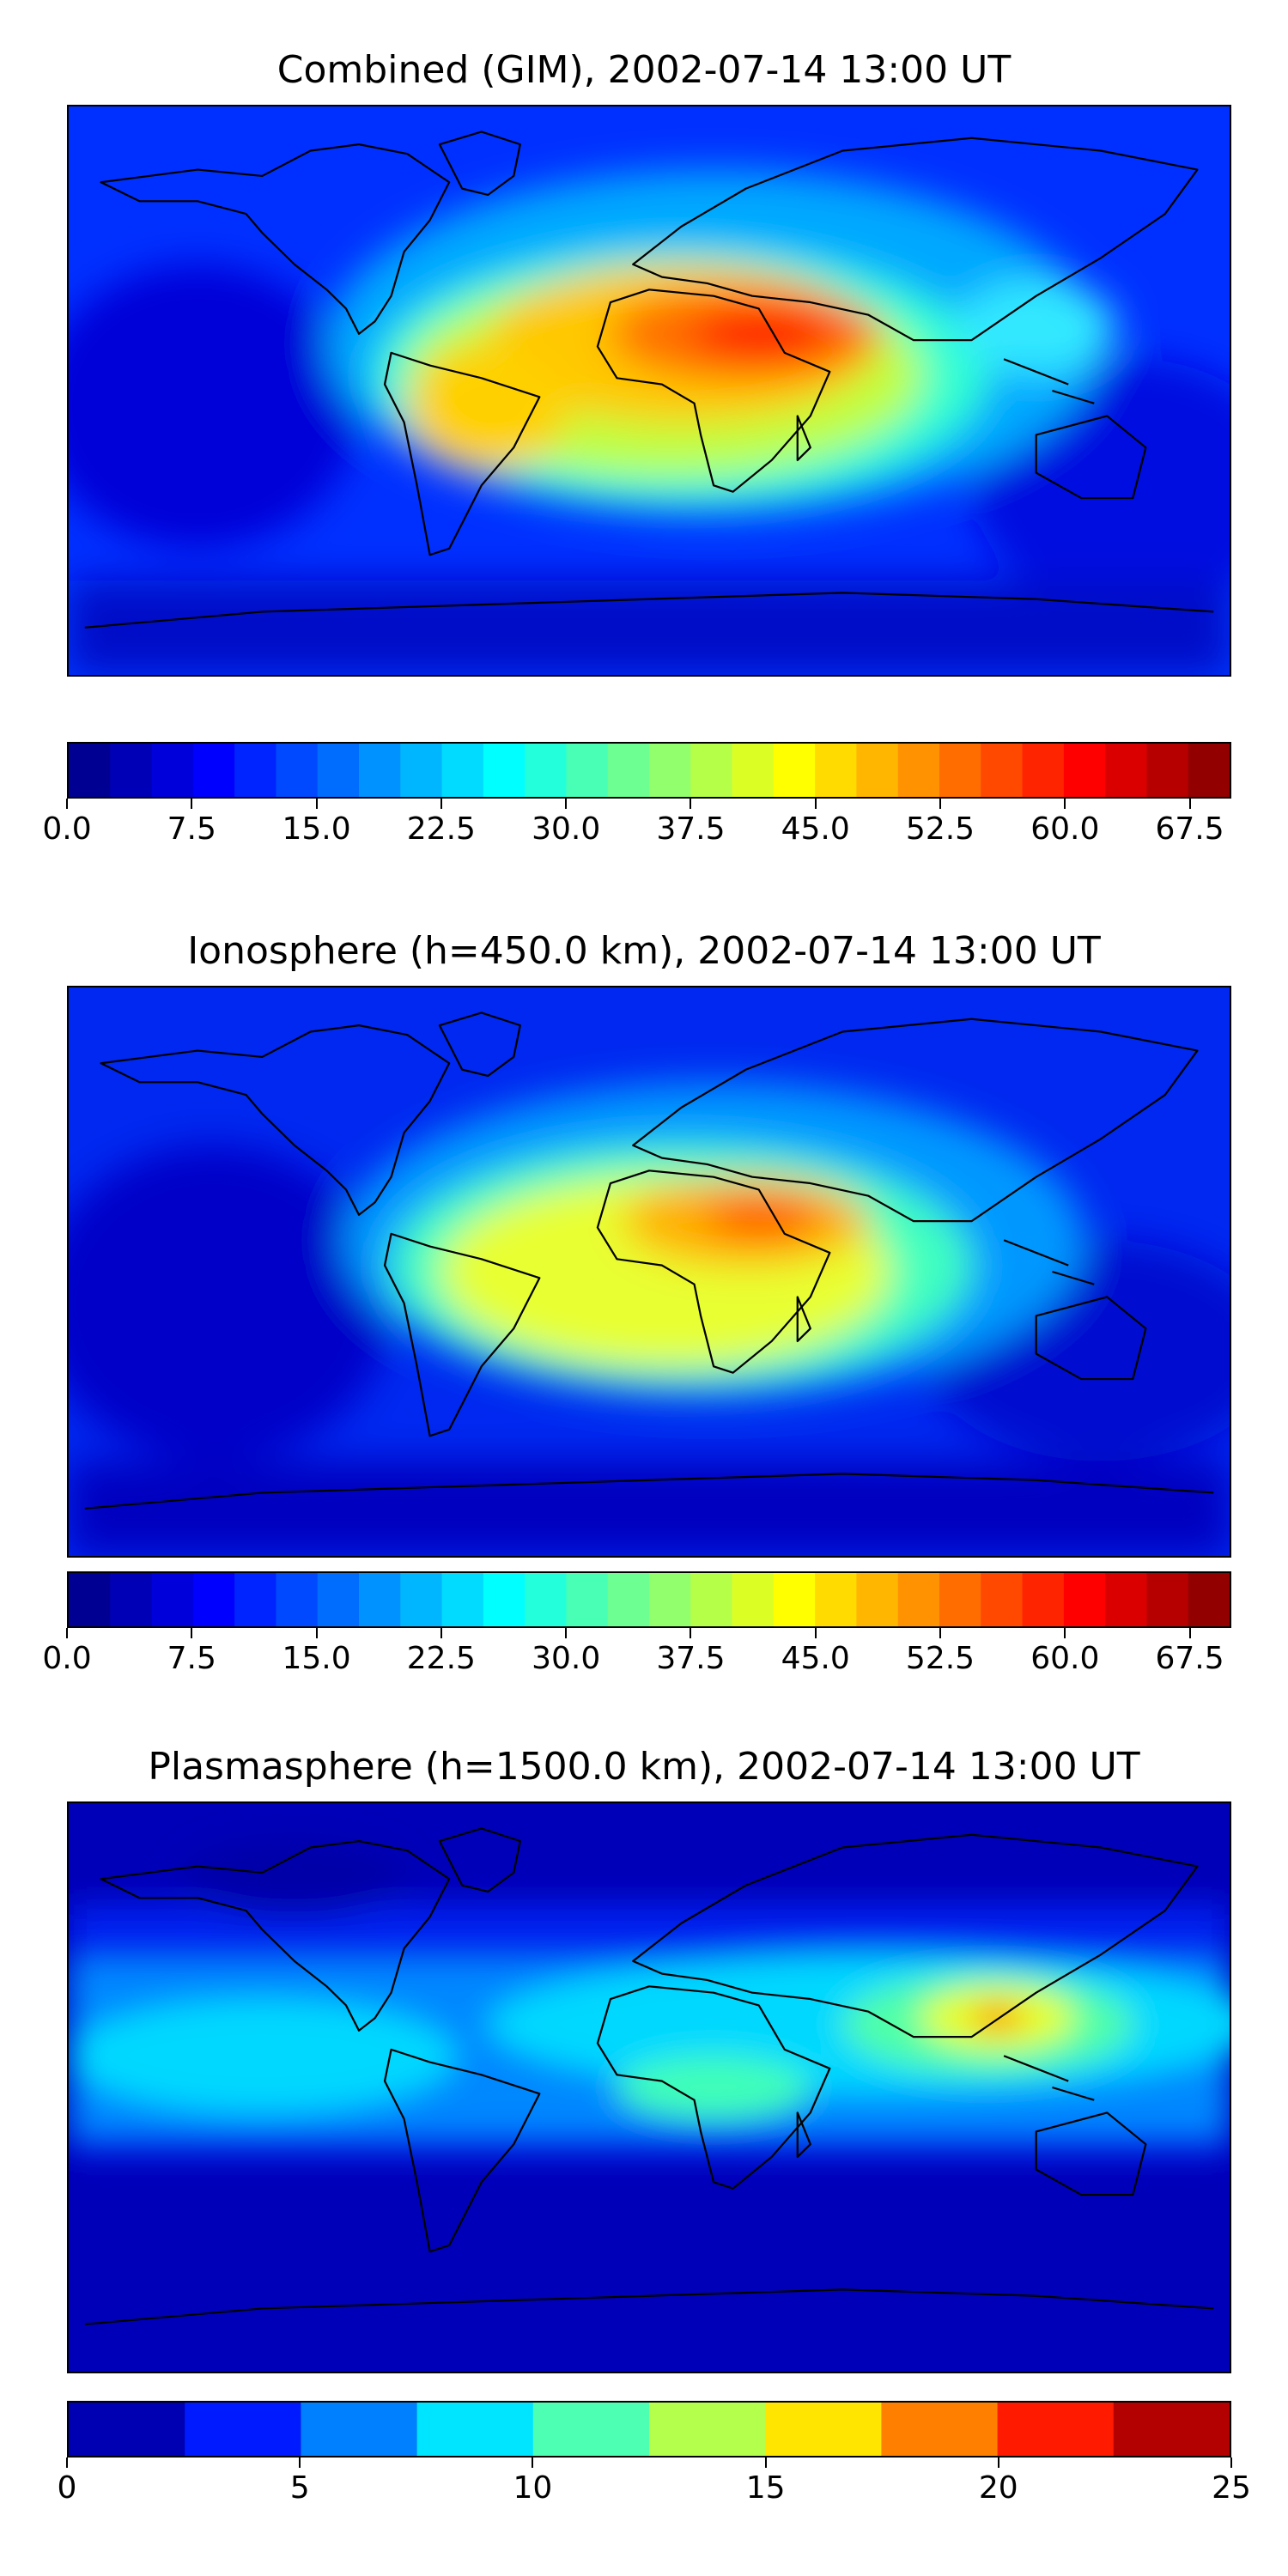 Image resolution: width=1288 pixels, height=2576 pixels. What do you see at coordinates (766, 2488) in the screenshot?
I see `colorbar-tick-label: 15` at bounding box center [766, 2488].